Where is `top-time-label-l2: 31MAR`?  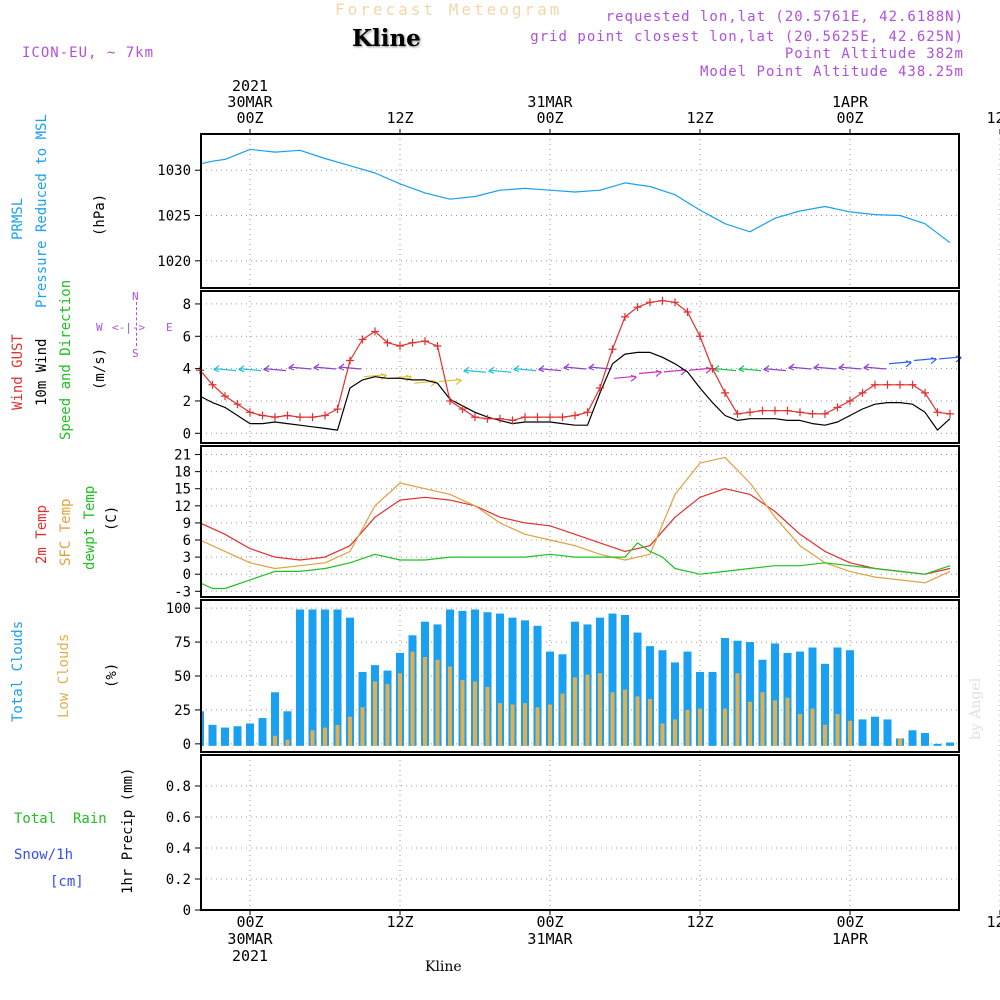 top-time-label-l2: 31MAR is located at coordinates (550, 102).